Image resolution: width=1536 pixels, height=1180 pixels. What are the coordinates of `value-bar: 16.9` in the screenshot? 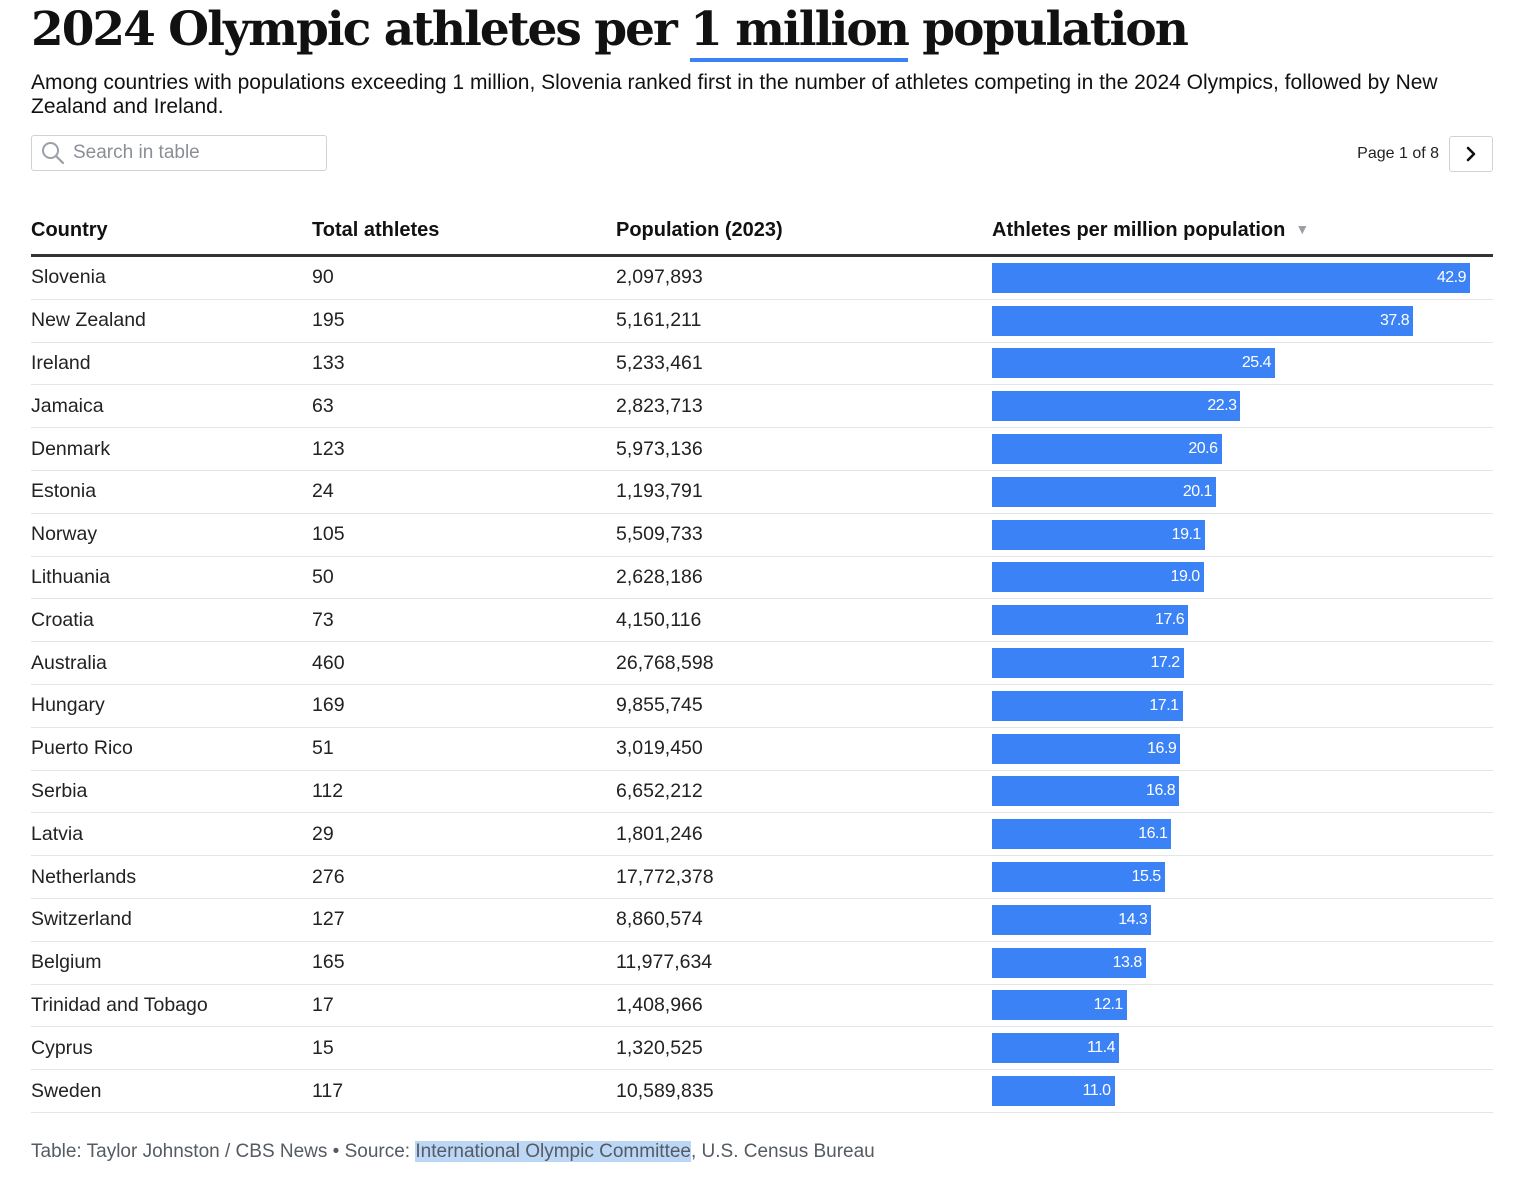 It's located at (1086, 748).